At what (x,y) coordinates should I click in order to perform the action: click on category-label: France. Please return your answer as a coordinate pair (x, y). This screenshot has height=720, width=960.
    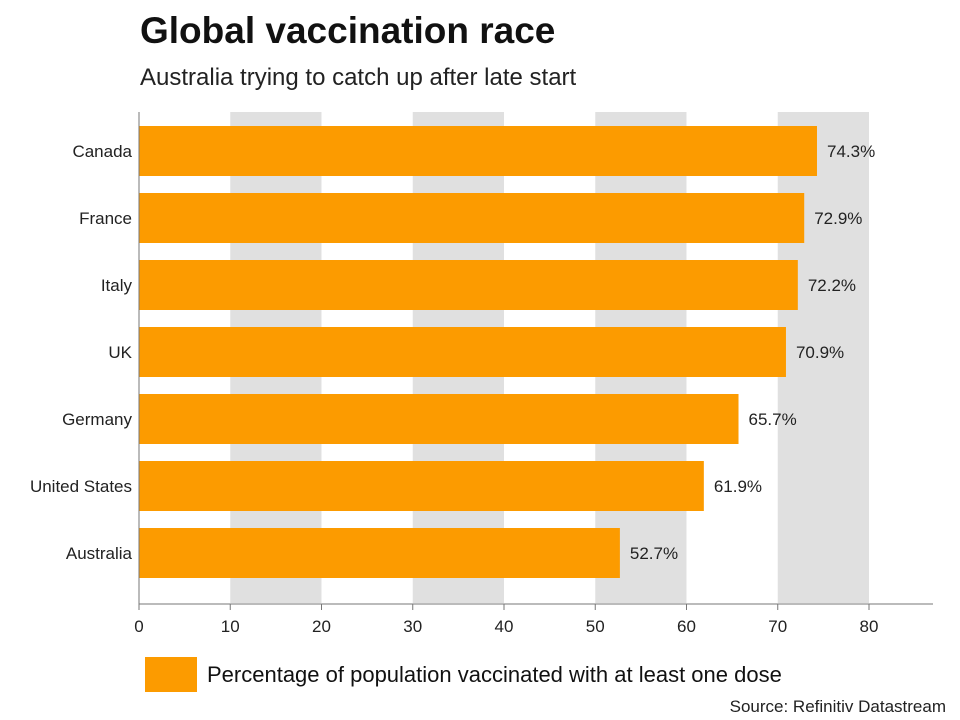
    Looking at the image, I should click on (105, 218).